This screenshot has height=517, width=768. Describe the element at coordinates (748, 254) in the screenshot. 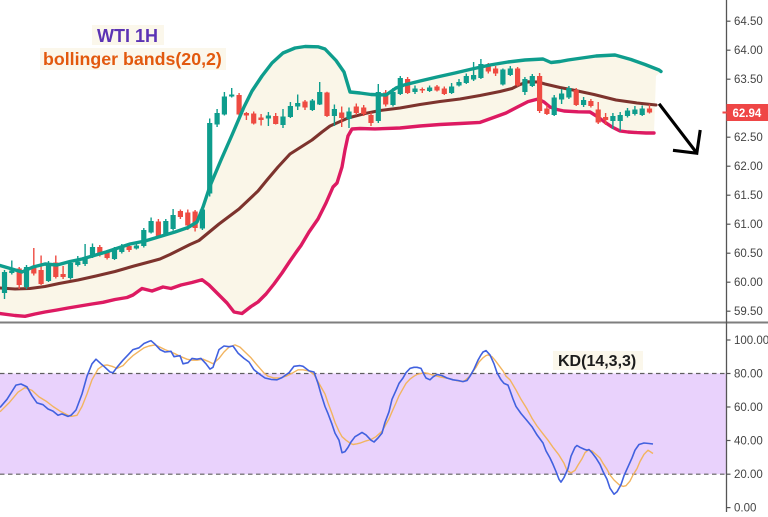

I see `svg-text: 60.50` at that location.